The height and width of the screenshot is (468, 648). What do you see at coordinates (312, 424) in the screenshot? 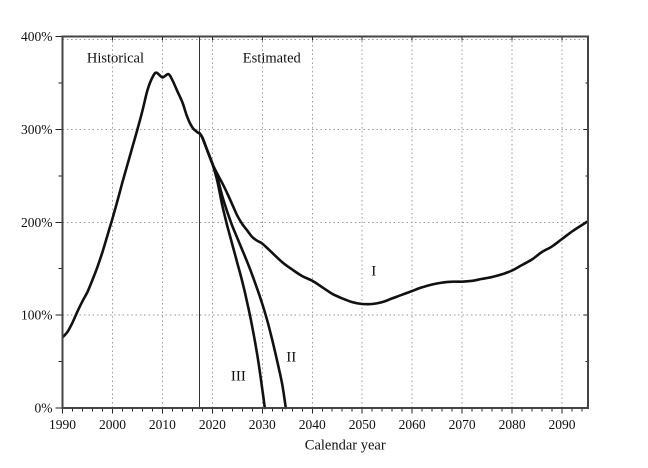
I see `x-tick-label: 2040` at bounding box center [312, 424].